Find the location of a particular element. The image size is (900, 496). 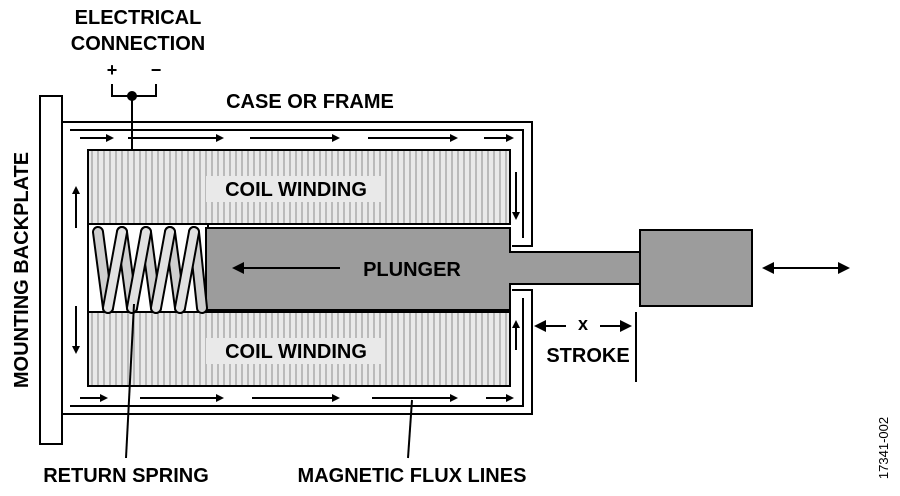

coil-winding-bottom-label: COIL WINDING is located at coordinates (296, 352).